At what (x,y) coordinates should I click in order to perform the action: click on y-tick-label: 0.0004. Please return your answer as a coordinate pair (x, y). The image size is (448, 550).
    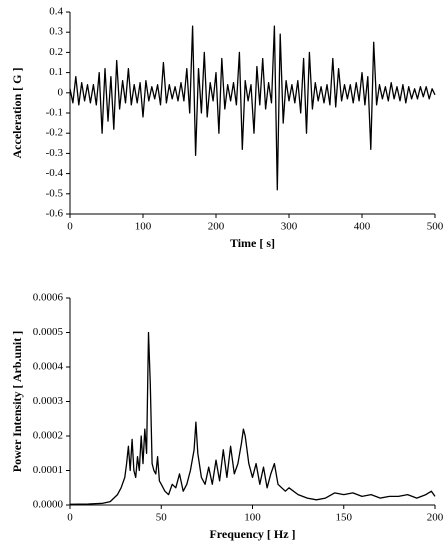
    Looking at the image, I should click on (48, 367).